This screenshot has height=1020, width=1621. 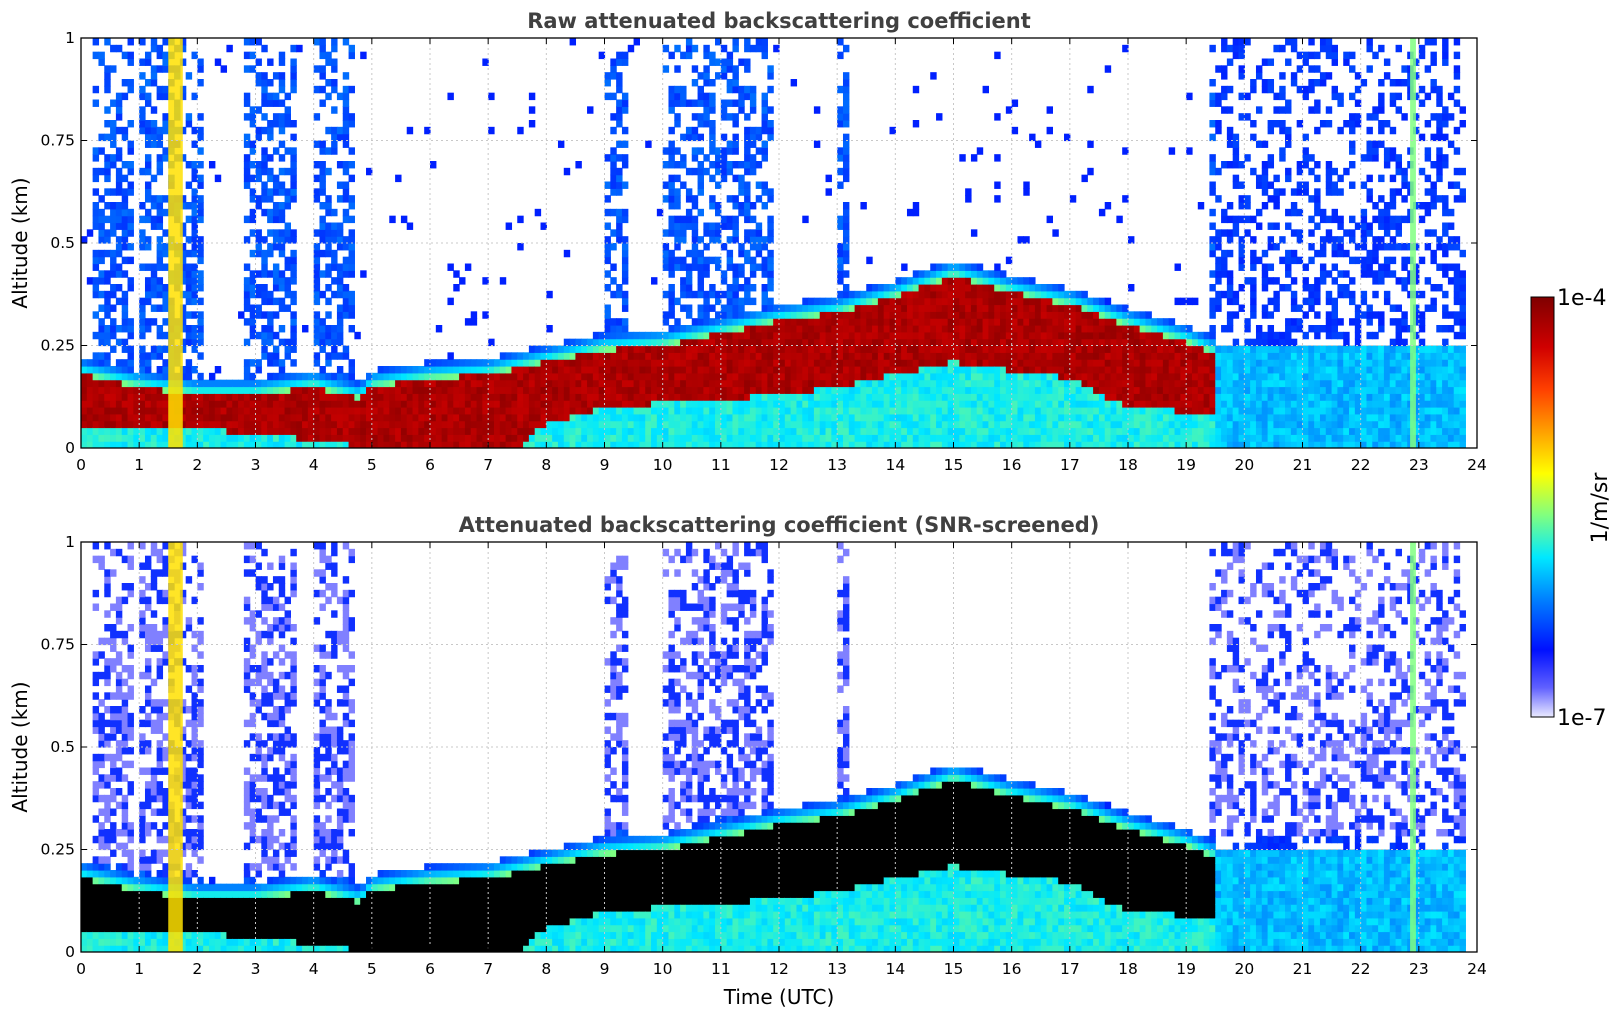 I want to click on colorbar-min-label: 1e-7, so click(x=1581, y=718).